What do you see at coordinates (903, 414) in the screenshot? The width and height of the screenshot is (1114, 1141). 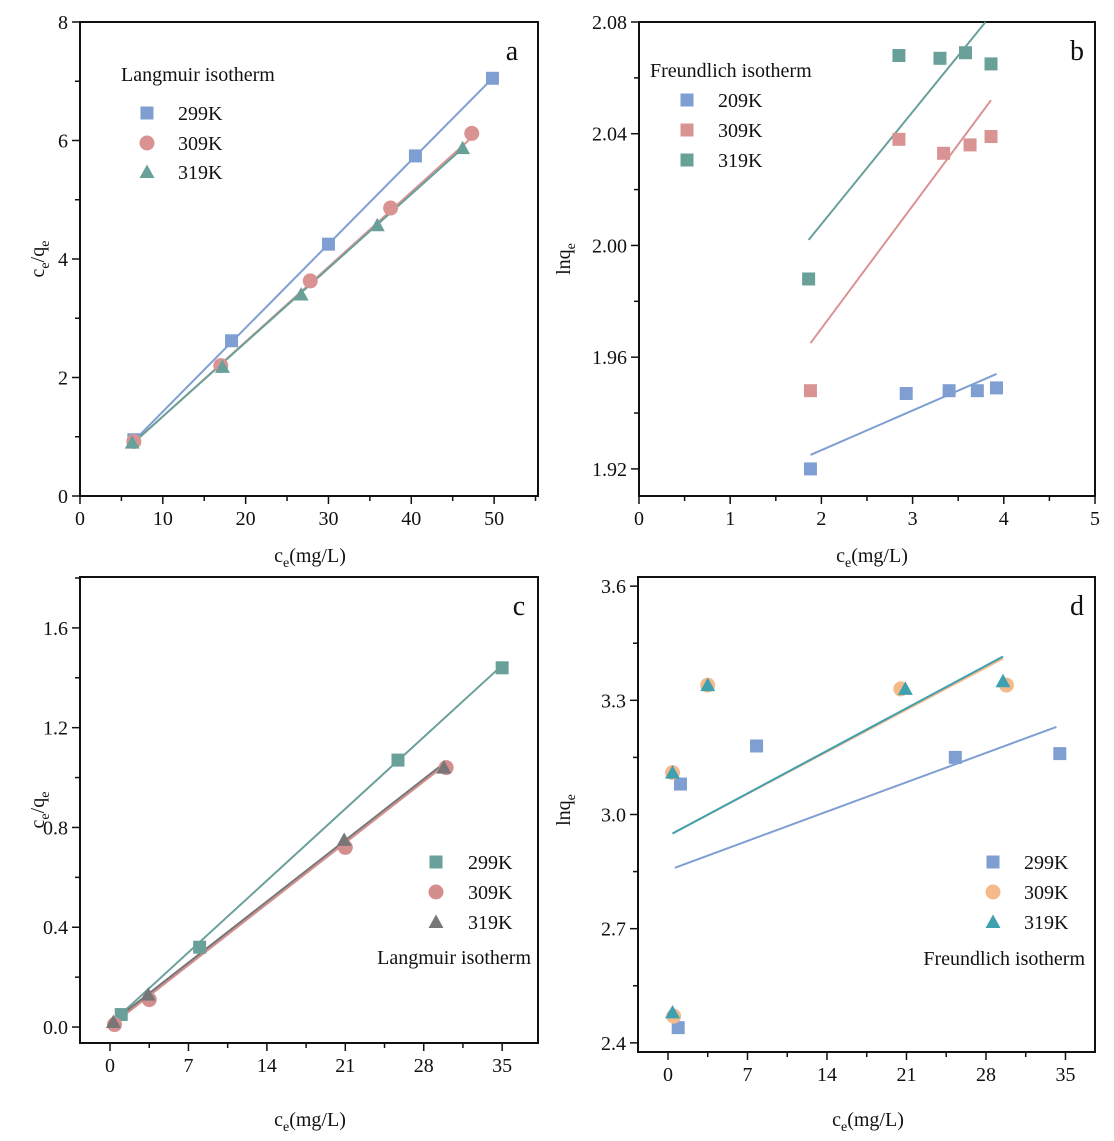 I see `fit-line-209K` at bounding box center [903, 414].